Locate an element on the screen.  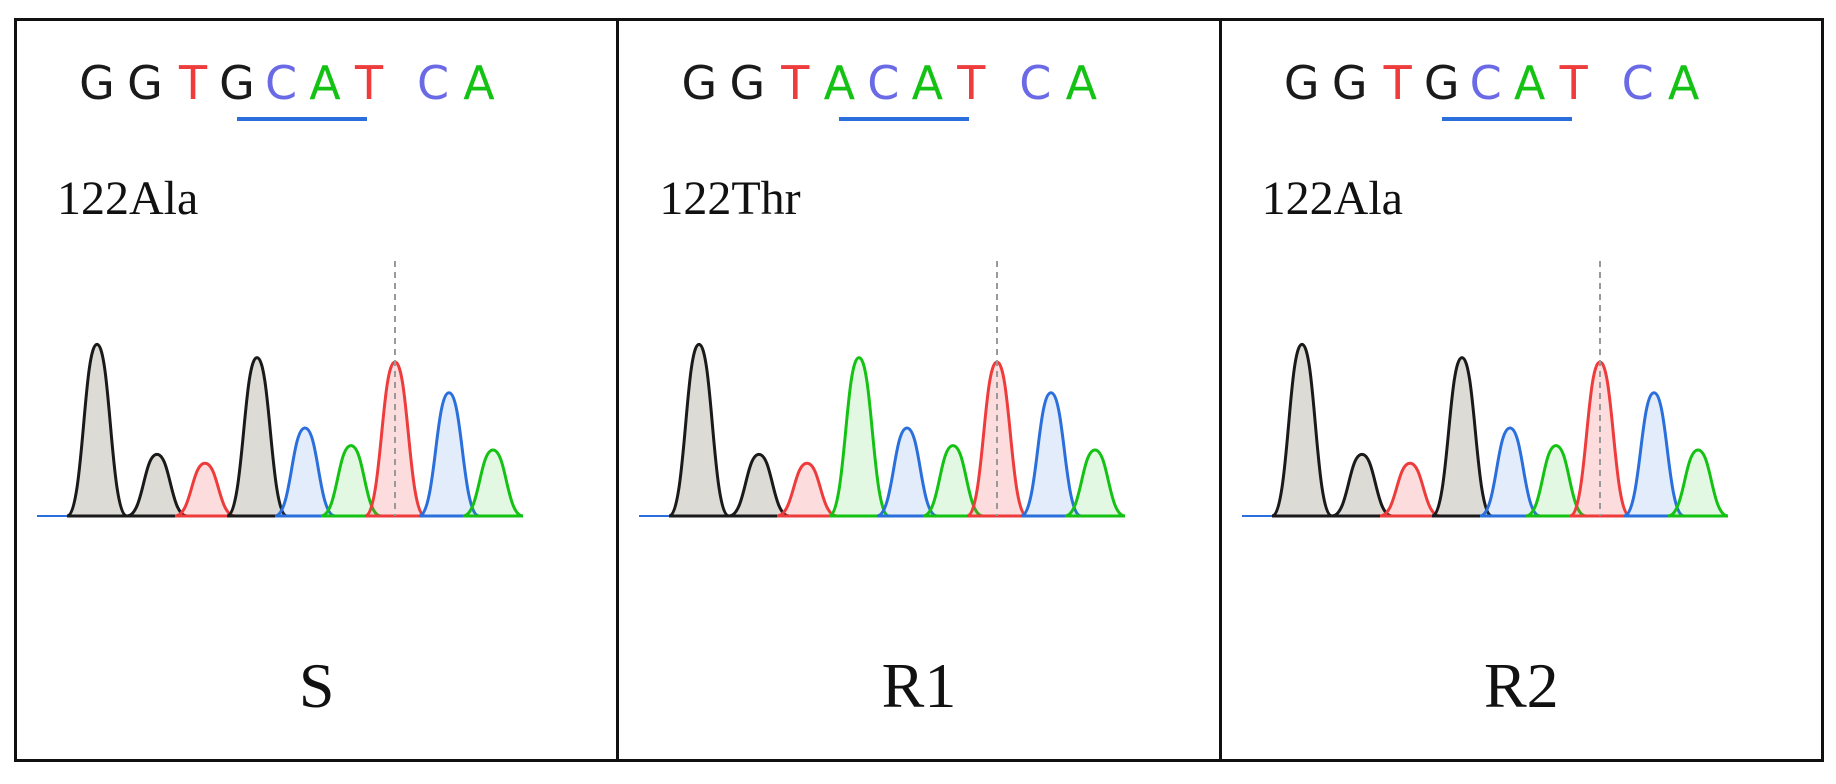
sample-label: R1 is located at coordinates (919, 685).